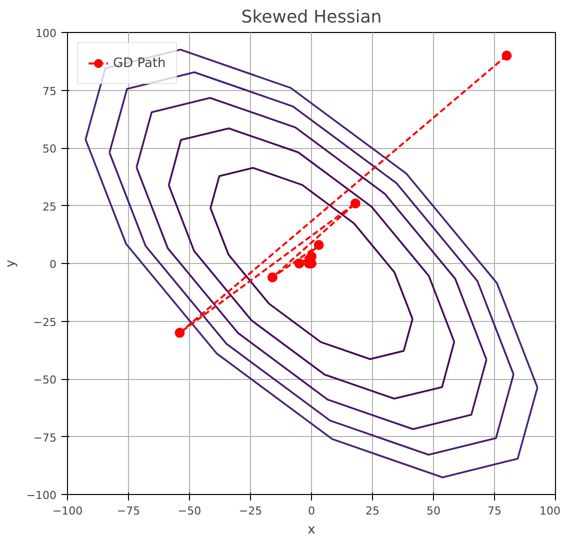  I want to click on x-tick-label: −50, so click(190, 511).